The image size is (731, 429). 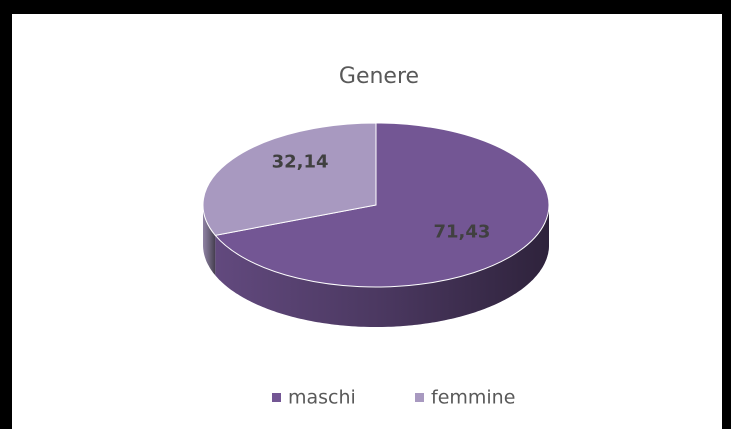 What do you see at coordinates (379, 76) in the screenshot?
I see `chart-title: Genere` at bounding box center [379, 76].